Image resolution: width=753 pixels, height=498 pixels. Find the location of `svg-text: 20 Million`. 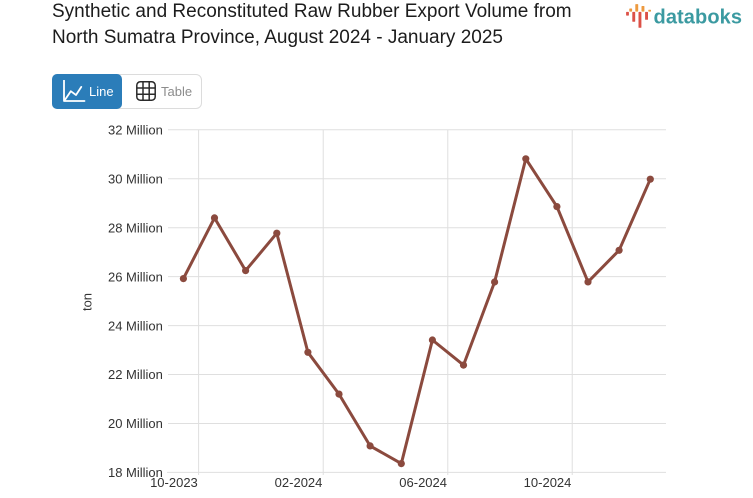

svg-text: 20 Million is located at coordinates (135, 423).